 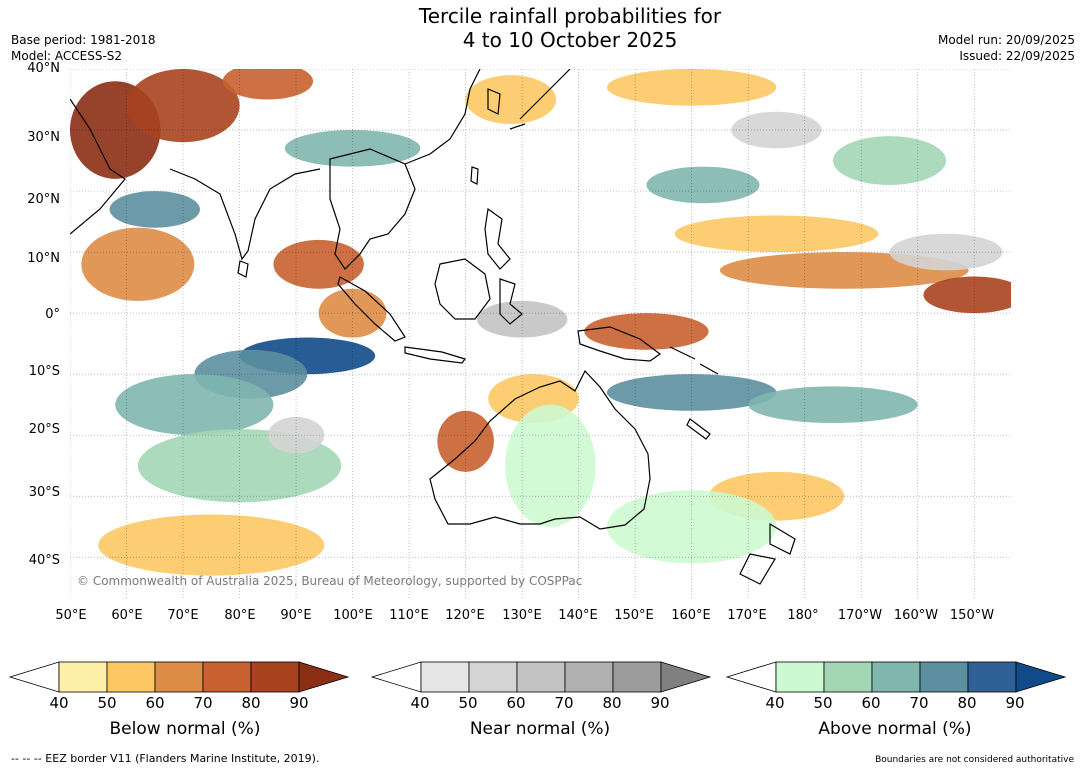 I want to click on model-run: Model run: 20/09/2025, so click(x=1006, y=40).